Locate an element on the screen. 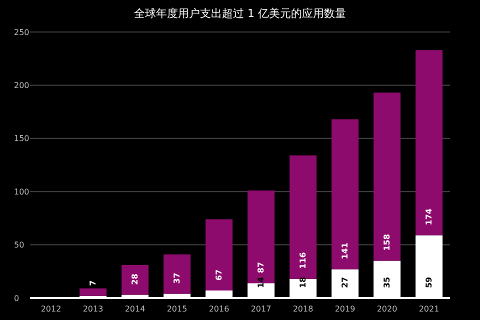 Image resolution: width=480 pixels, height=320 pixels. y-tick-label: 250 is located at coordinates (22, 32).